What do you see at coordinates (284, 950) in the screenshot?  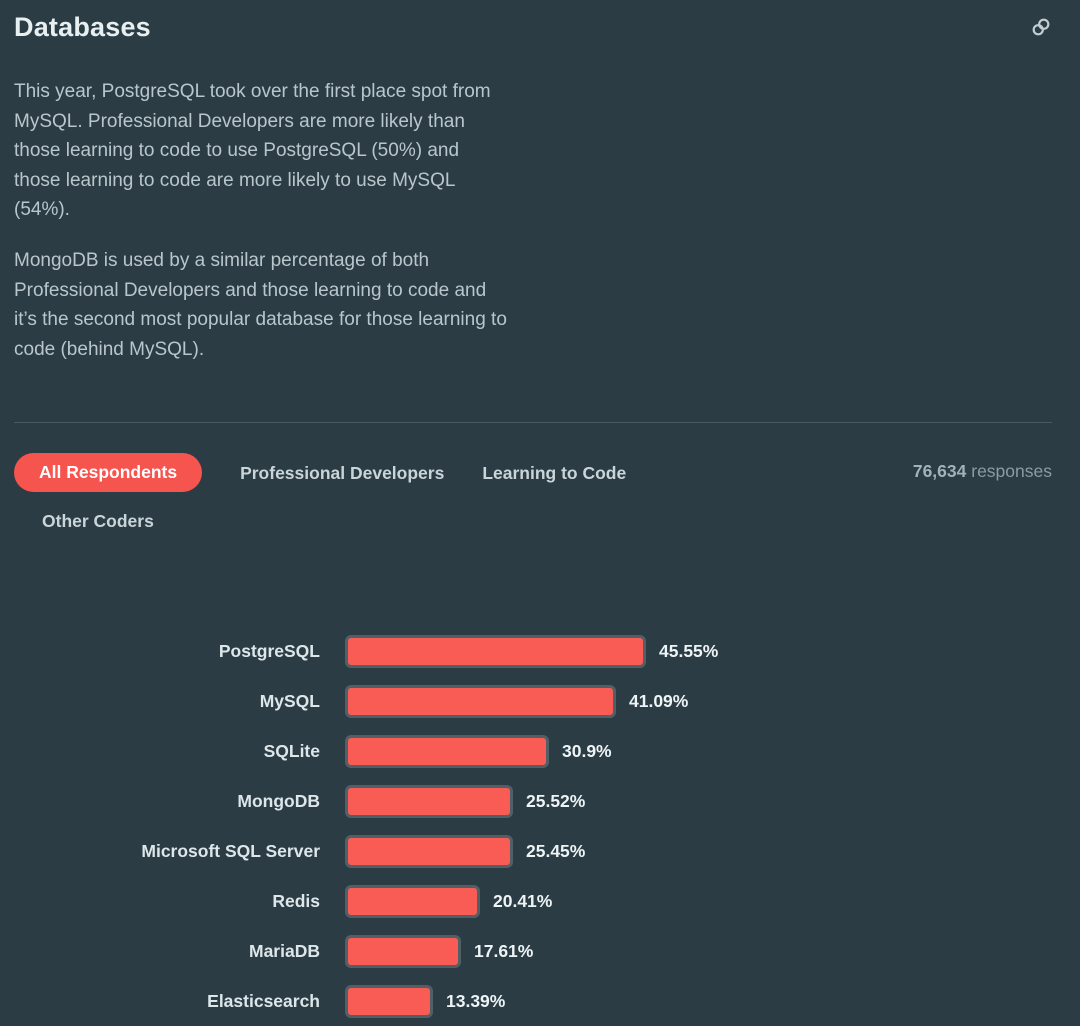 I see `bar-label: MariaDB` at bounding box center [284, 950].